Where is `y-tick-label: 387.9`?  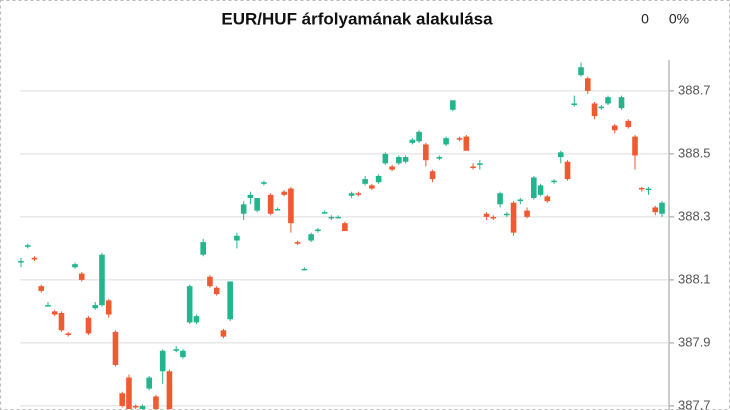 y-tick-label: 387.9 is located at coordinates (694, 341).